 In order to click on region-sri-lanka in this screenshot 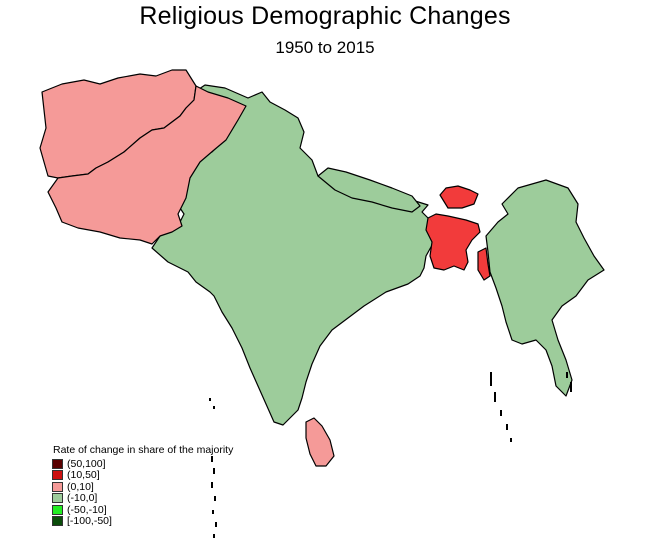, I will do `click(320, 442)`.